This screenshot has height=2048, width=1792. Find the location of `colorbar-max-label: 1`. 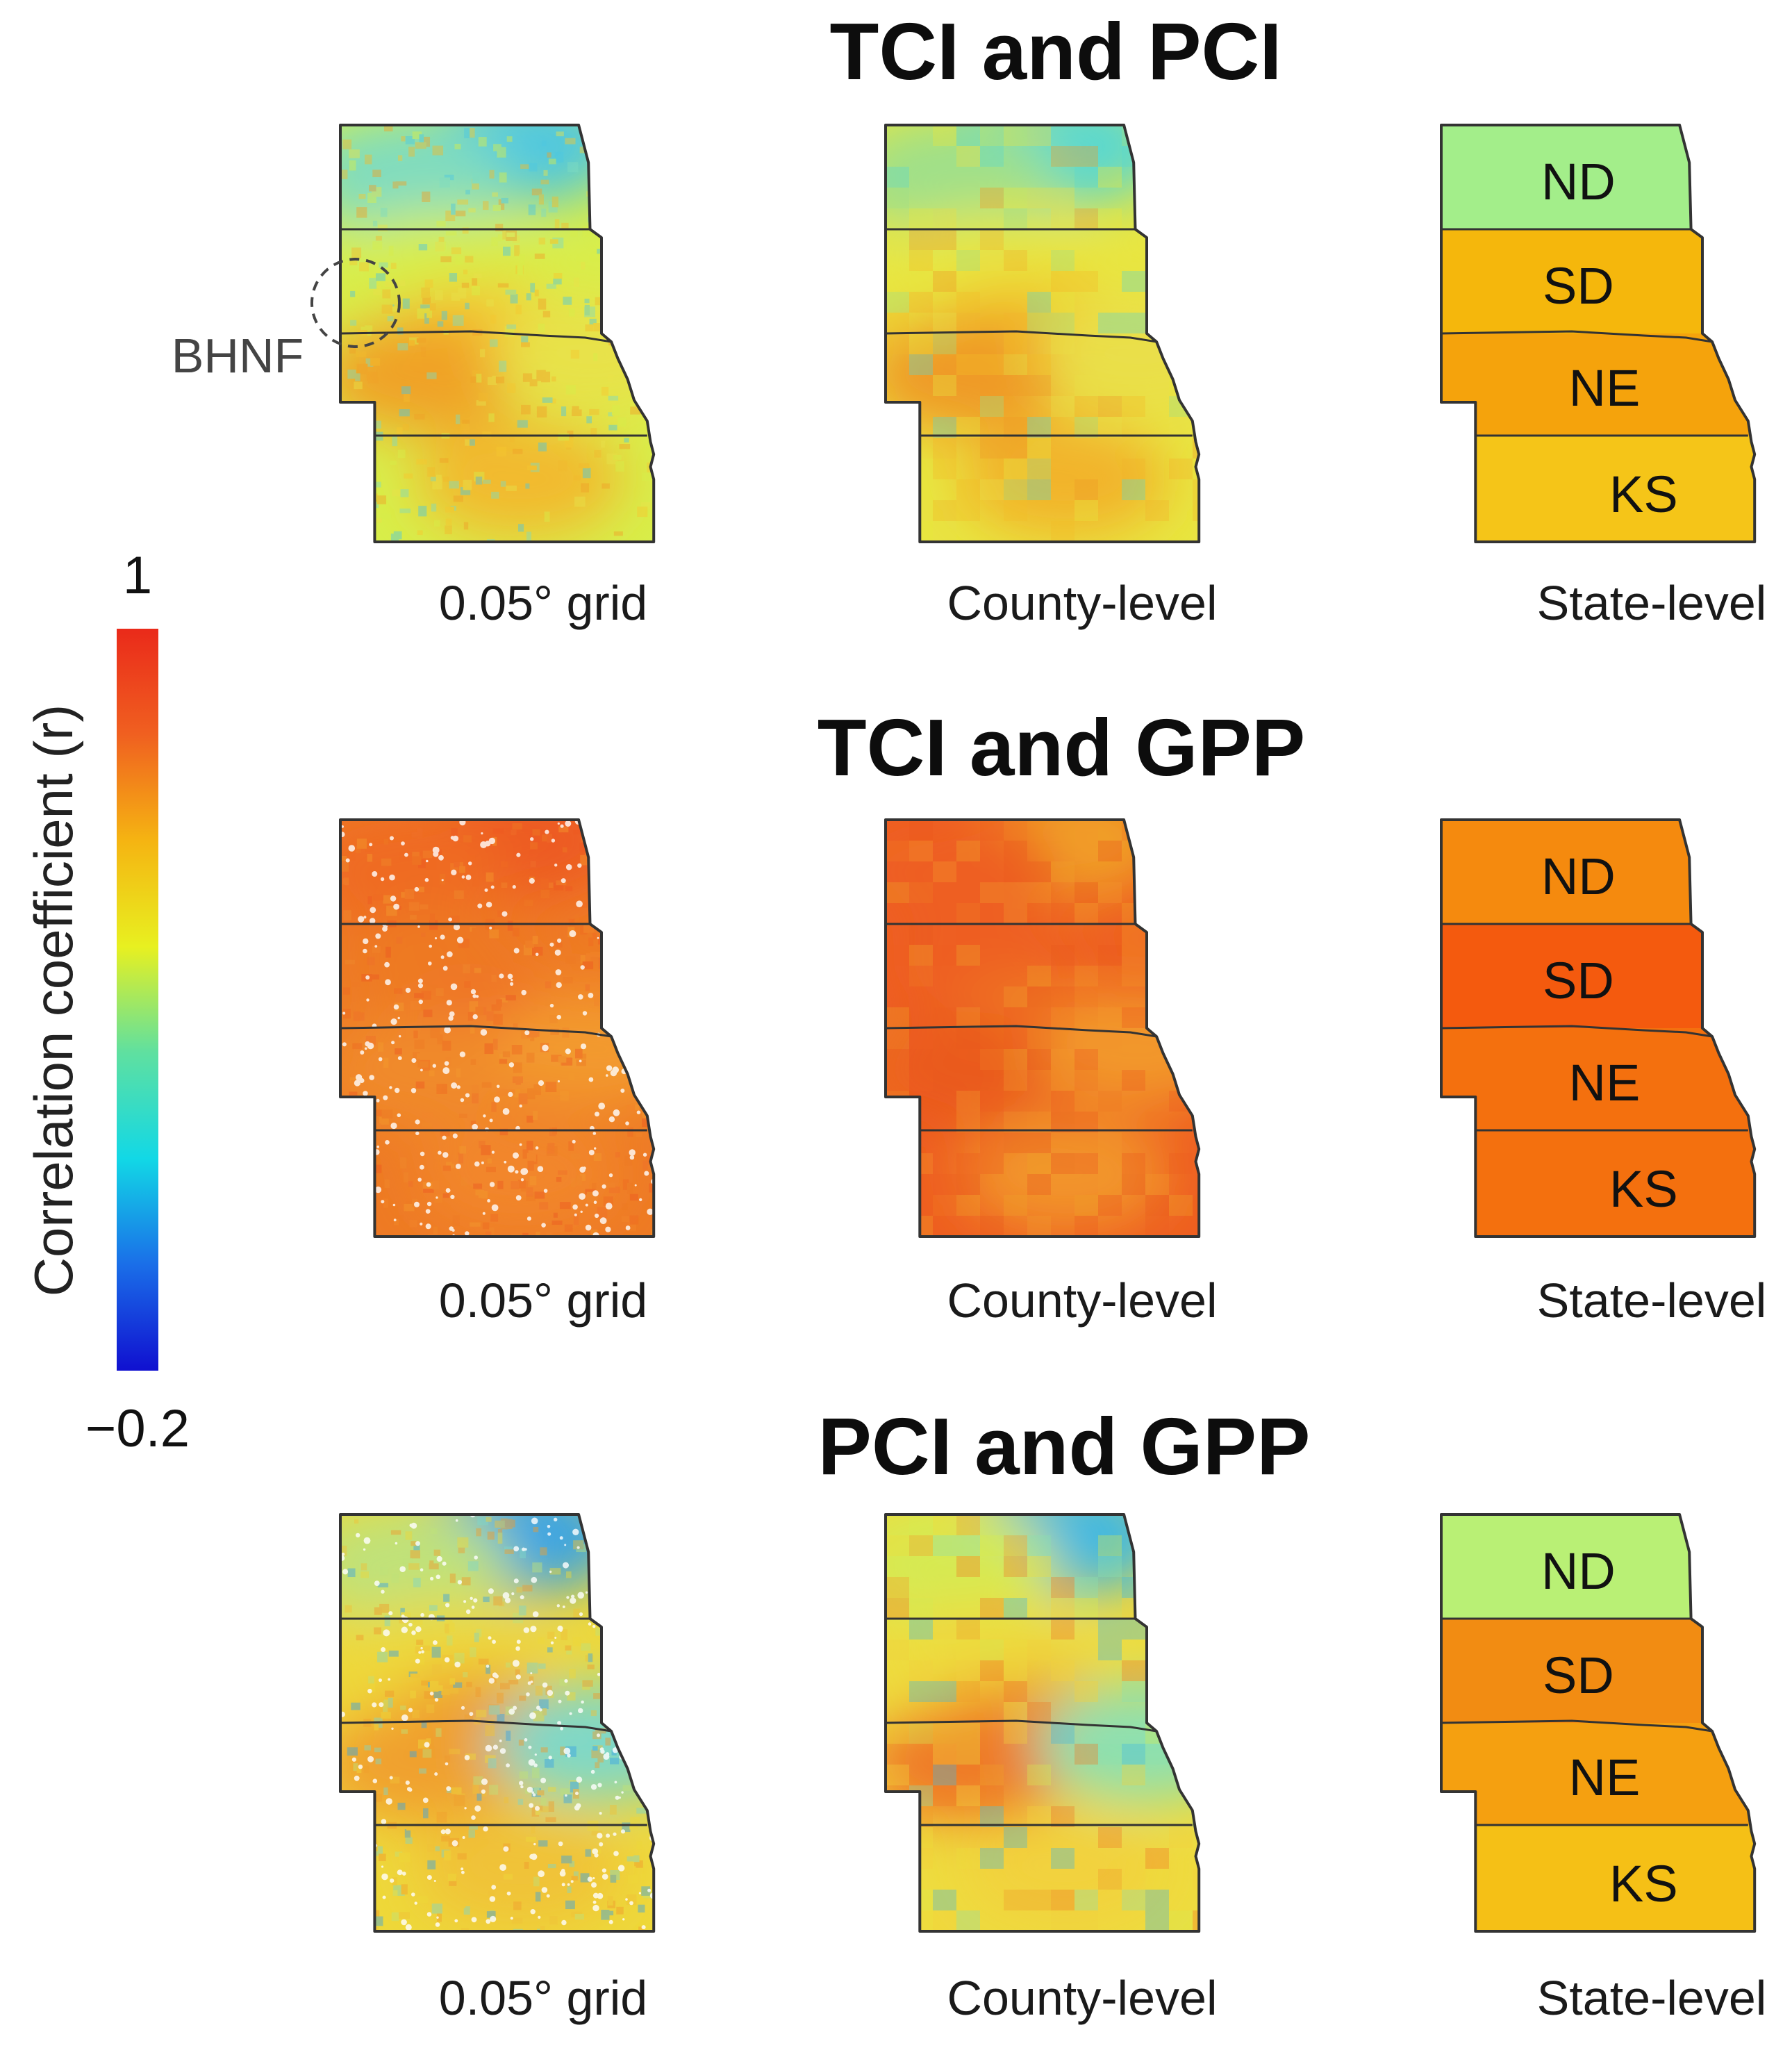

colorbar-max-label: 1 is located at coordinates (137, 575).